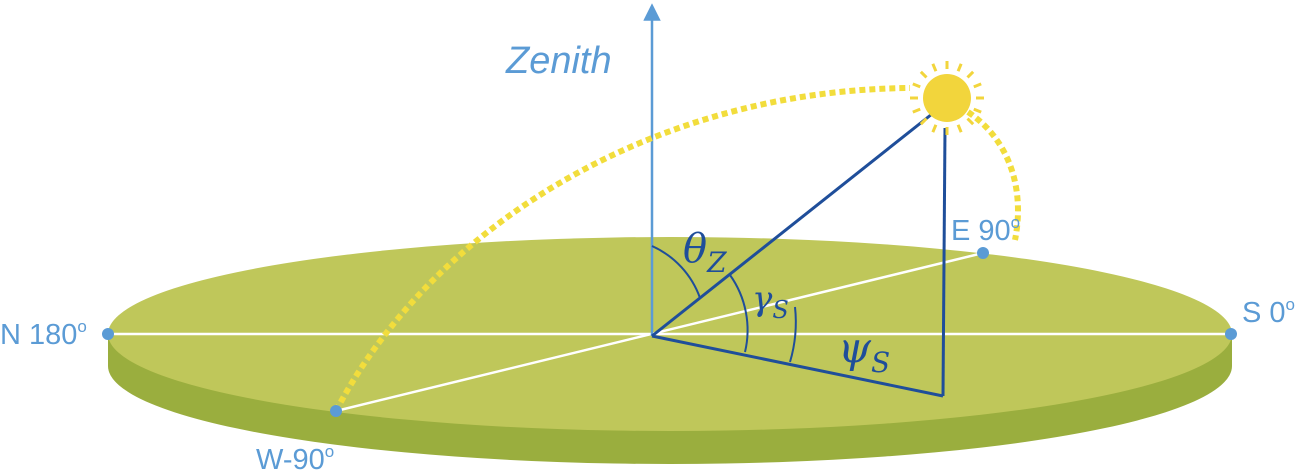 The width and height of the screenshot is (1298, 475). I want to click on south-point, so click(1231, 334).